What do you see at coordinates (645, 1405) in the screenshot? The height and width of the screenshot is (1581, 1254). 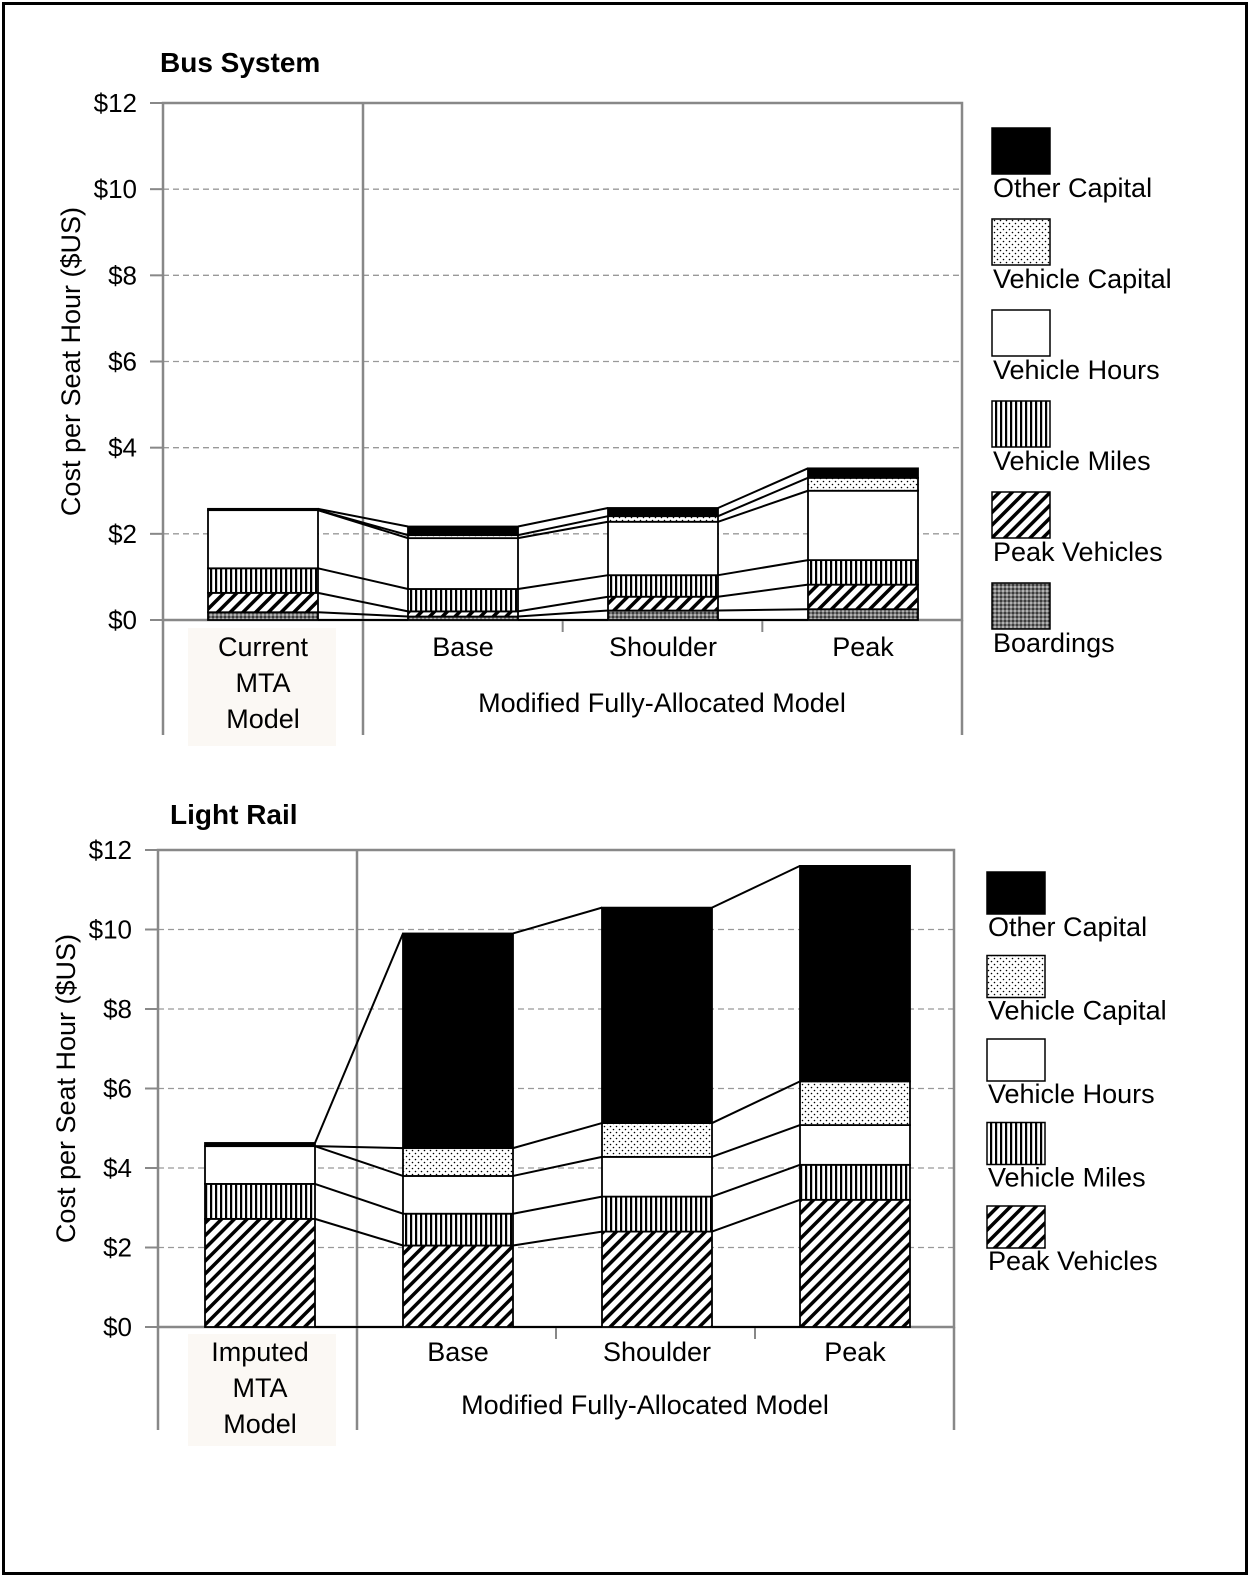 I see `group-label: Modified Fully-Allocated Model` at bounding box center [645, 1405].